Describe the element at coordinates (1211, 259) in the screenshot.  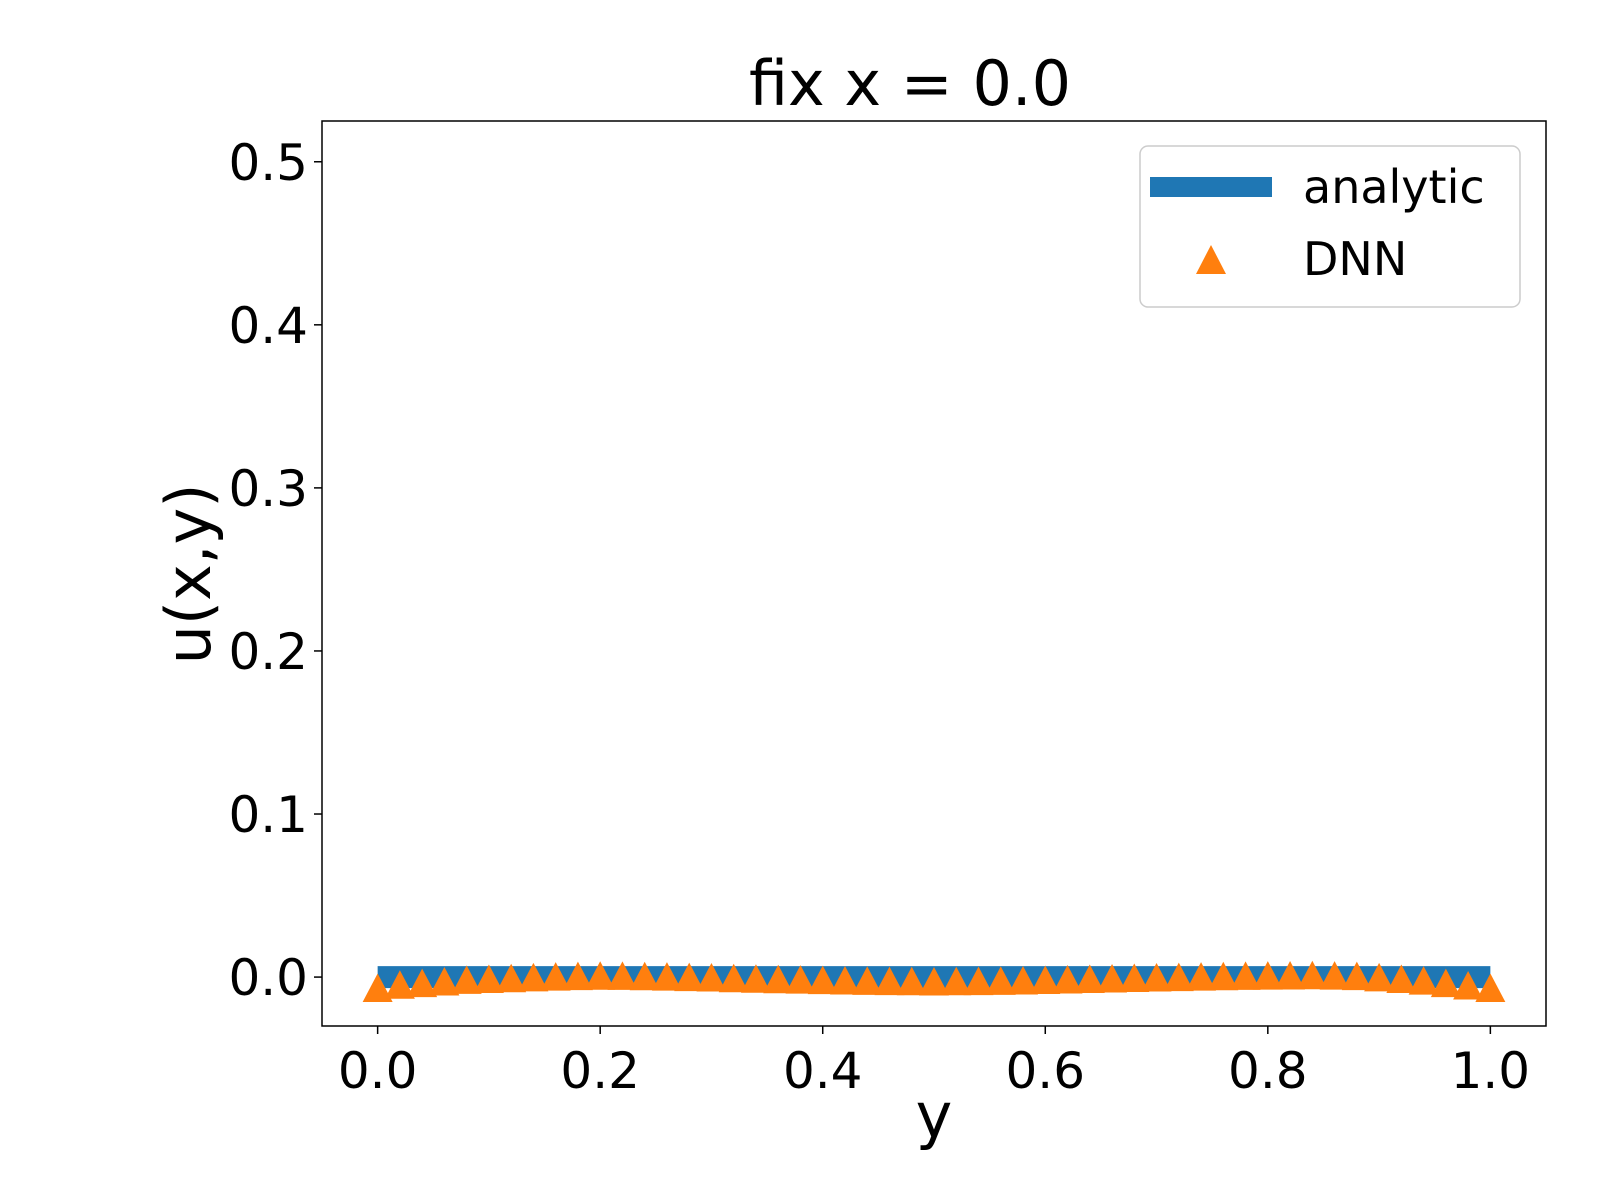
I see `legend-swatch-dnn` at that location.